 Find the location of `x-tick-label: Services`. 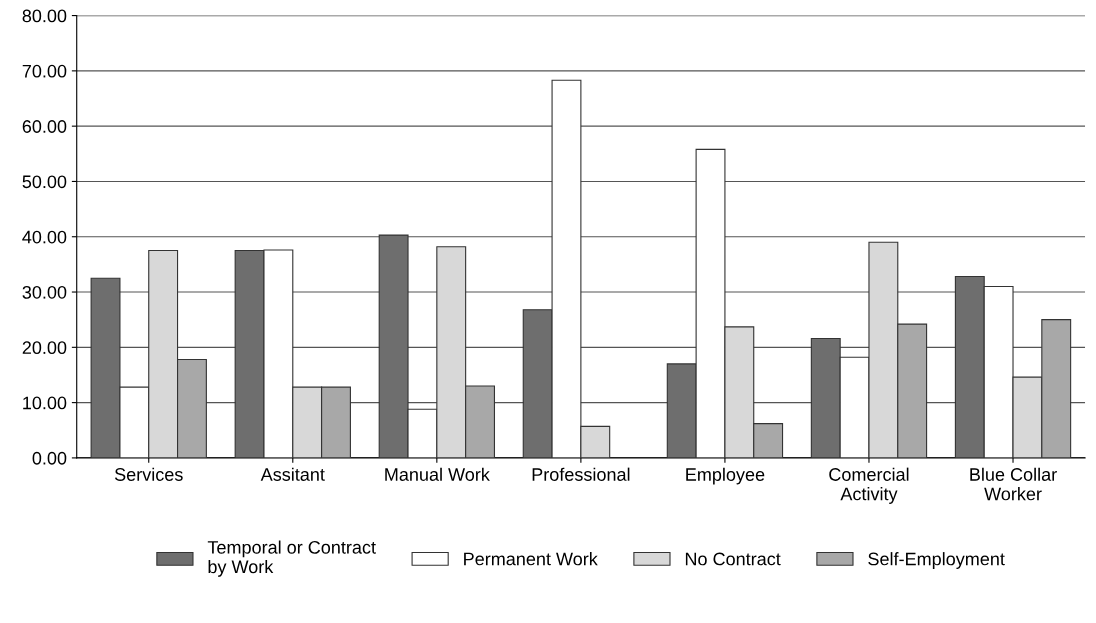

x-tick-label: Services is located at coordinates (148, 474).